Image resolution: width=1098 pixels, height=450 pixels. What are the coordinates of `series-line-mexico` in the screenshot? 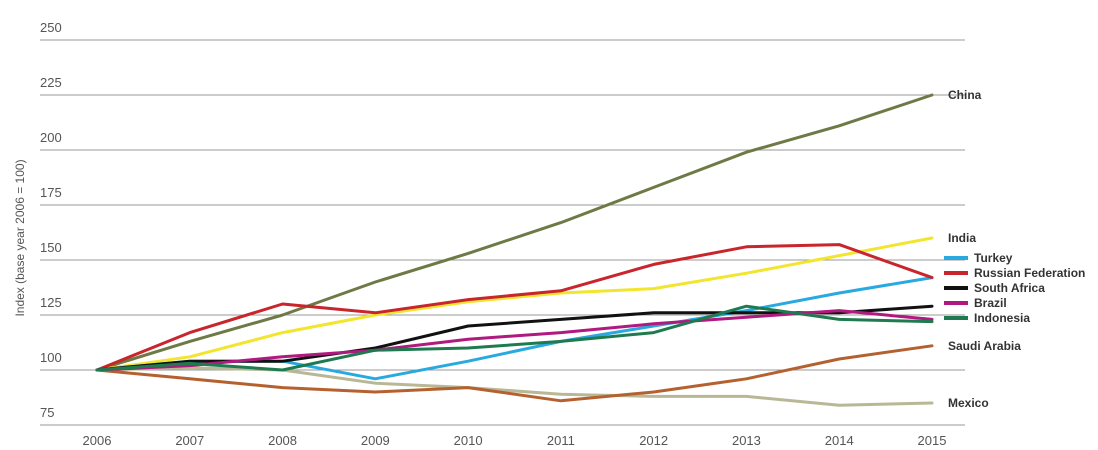 It's located at (514, 386).